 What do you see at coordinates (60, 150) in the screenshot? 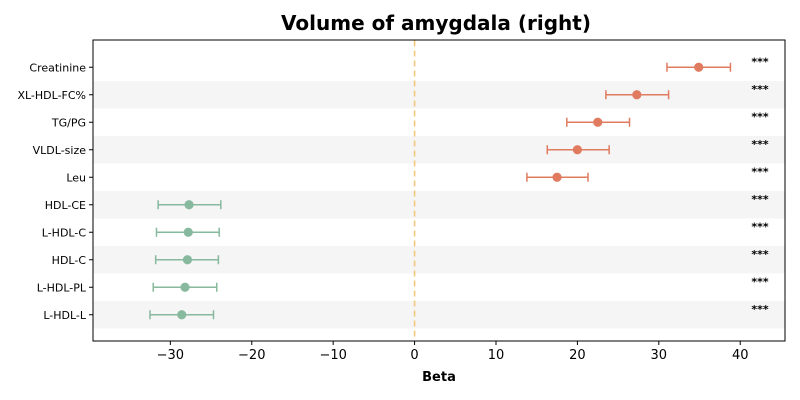
I see `y-tick-label: VLDL-size` at bounding box center [60, 150].